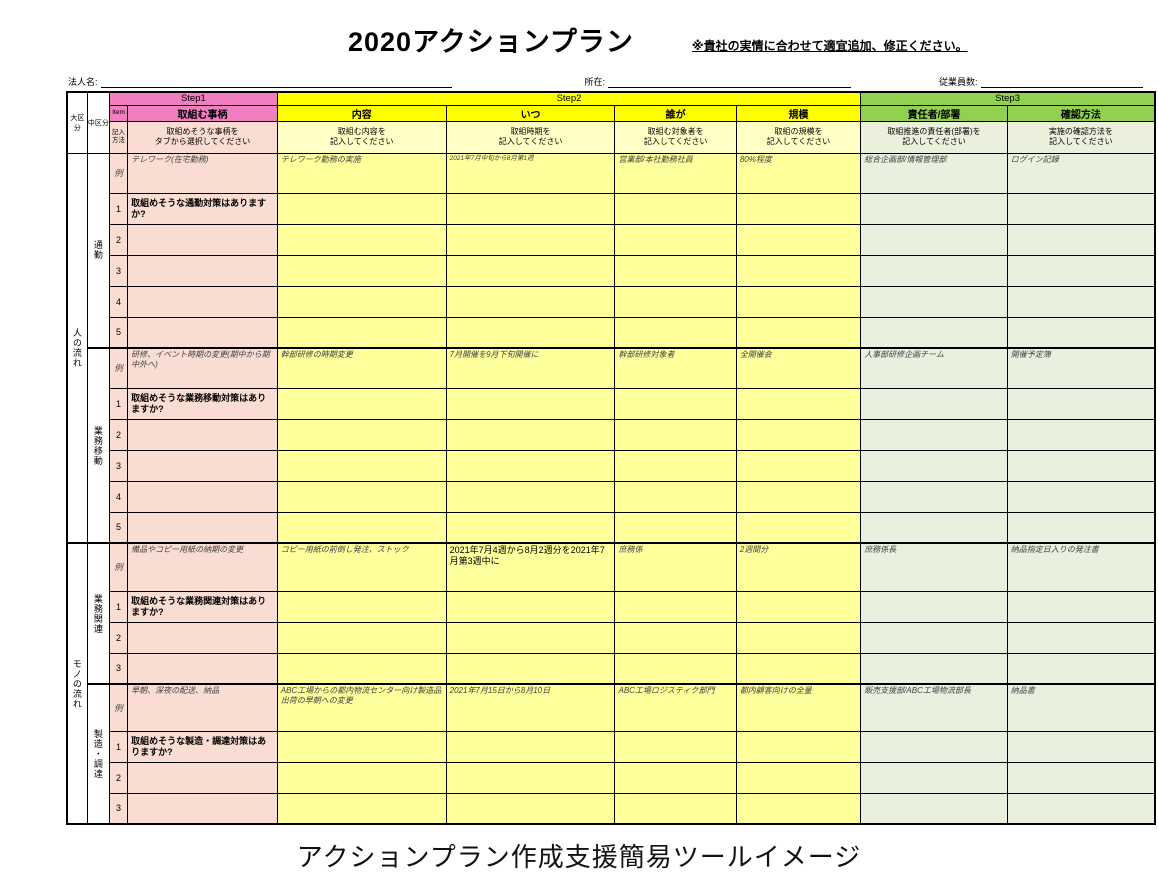 Image resolution: width=1158 pixels, height=895 pixels. Describe the element at coordinates (276, 82) in the screenshot. I see `company-name-field` at that location.